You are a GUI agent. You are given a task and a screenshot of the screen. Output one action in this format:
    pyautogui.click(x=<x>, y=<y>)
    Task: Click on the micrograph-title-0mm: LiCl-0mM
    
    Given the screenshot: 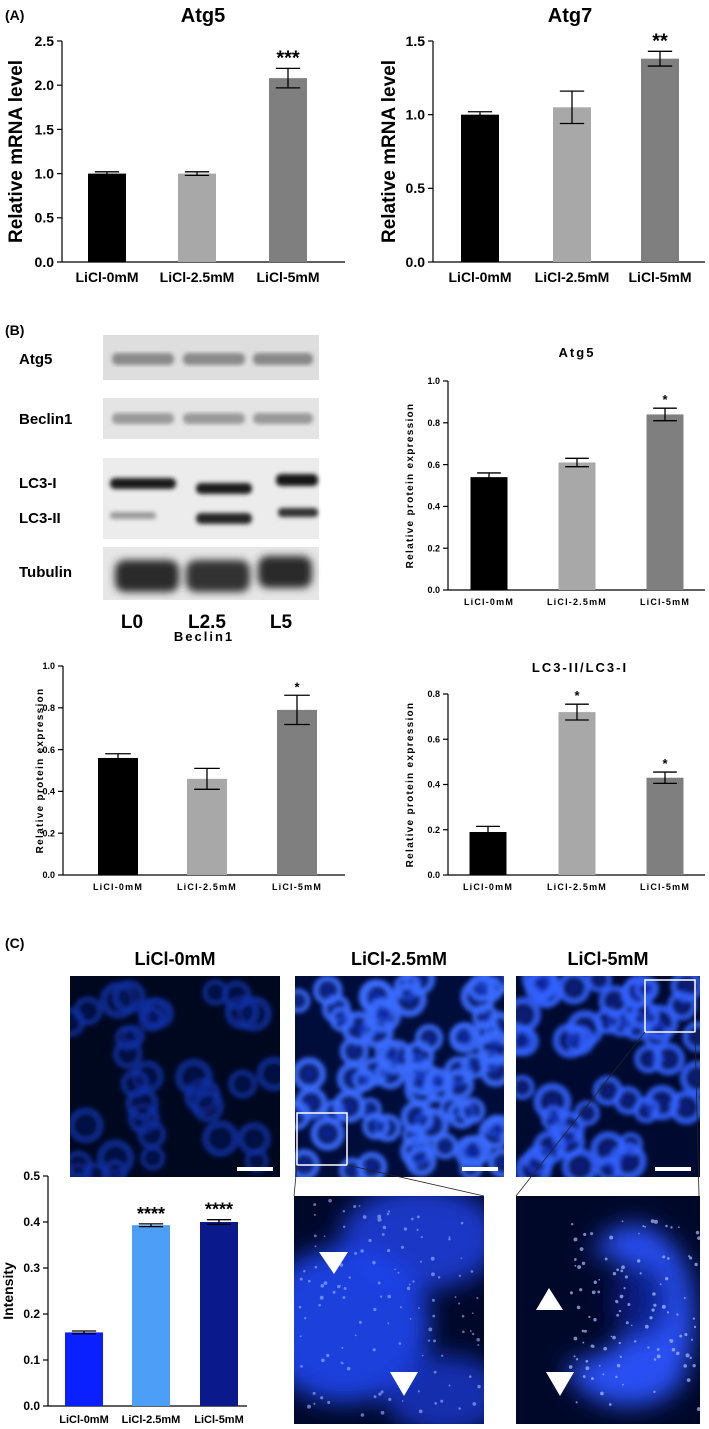 What is the action you would take?
    pyautogui.click(x=175, y=959)
    